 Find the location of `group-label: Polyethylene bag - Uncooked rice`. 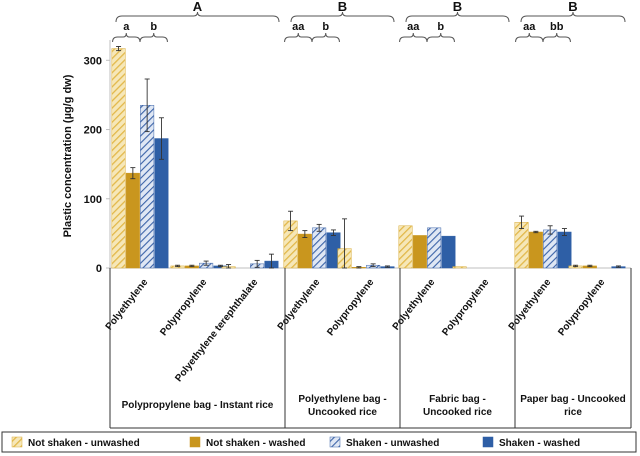

group-label: Polyethylene bag - Uncooked rice is located at coordinates (342, 406).